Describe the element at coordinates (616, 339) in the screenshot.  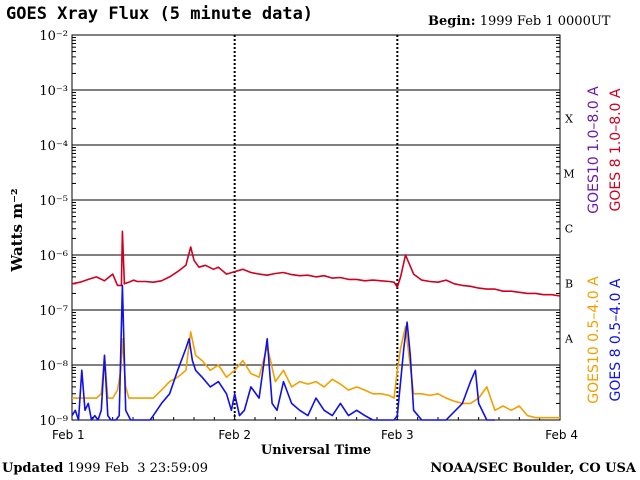
I see `legend-entry: GOES 8 0.5–4.0 A` at that location.